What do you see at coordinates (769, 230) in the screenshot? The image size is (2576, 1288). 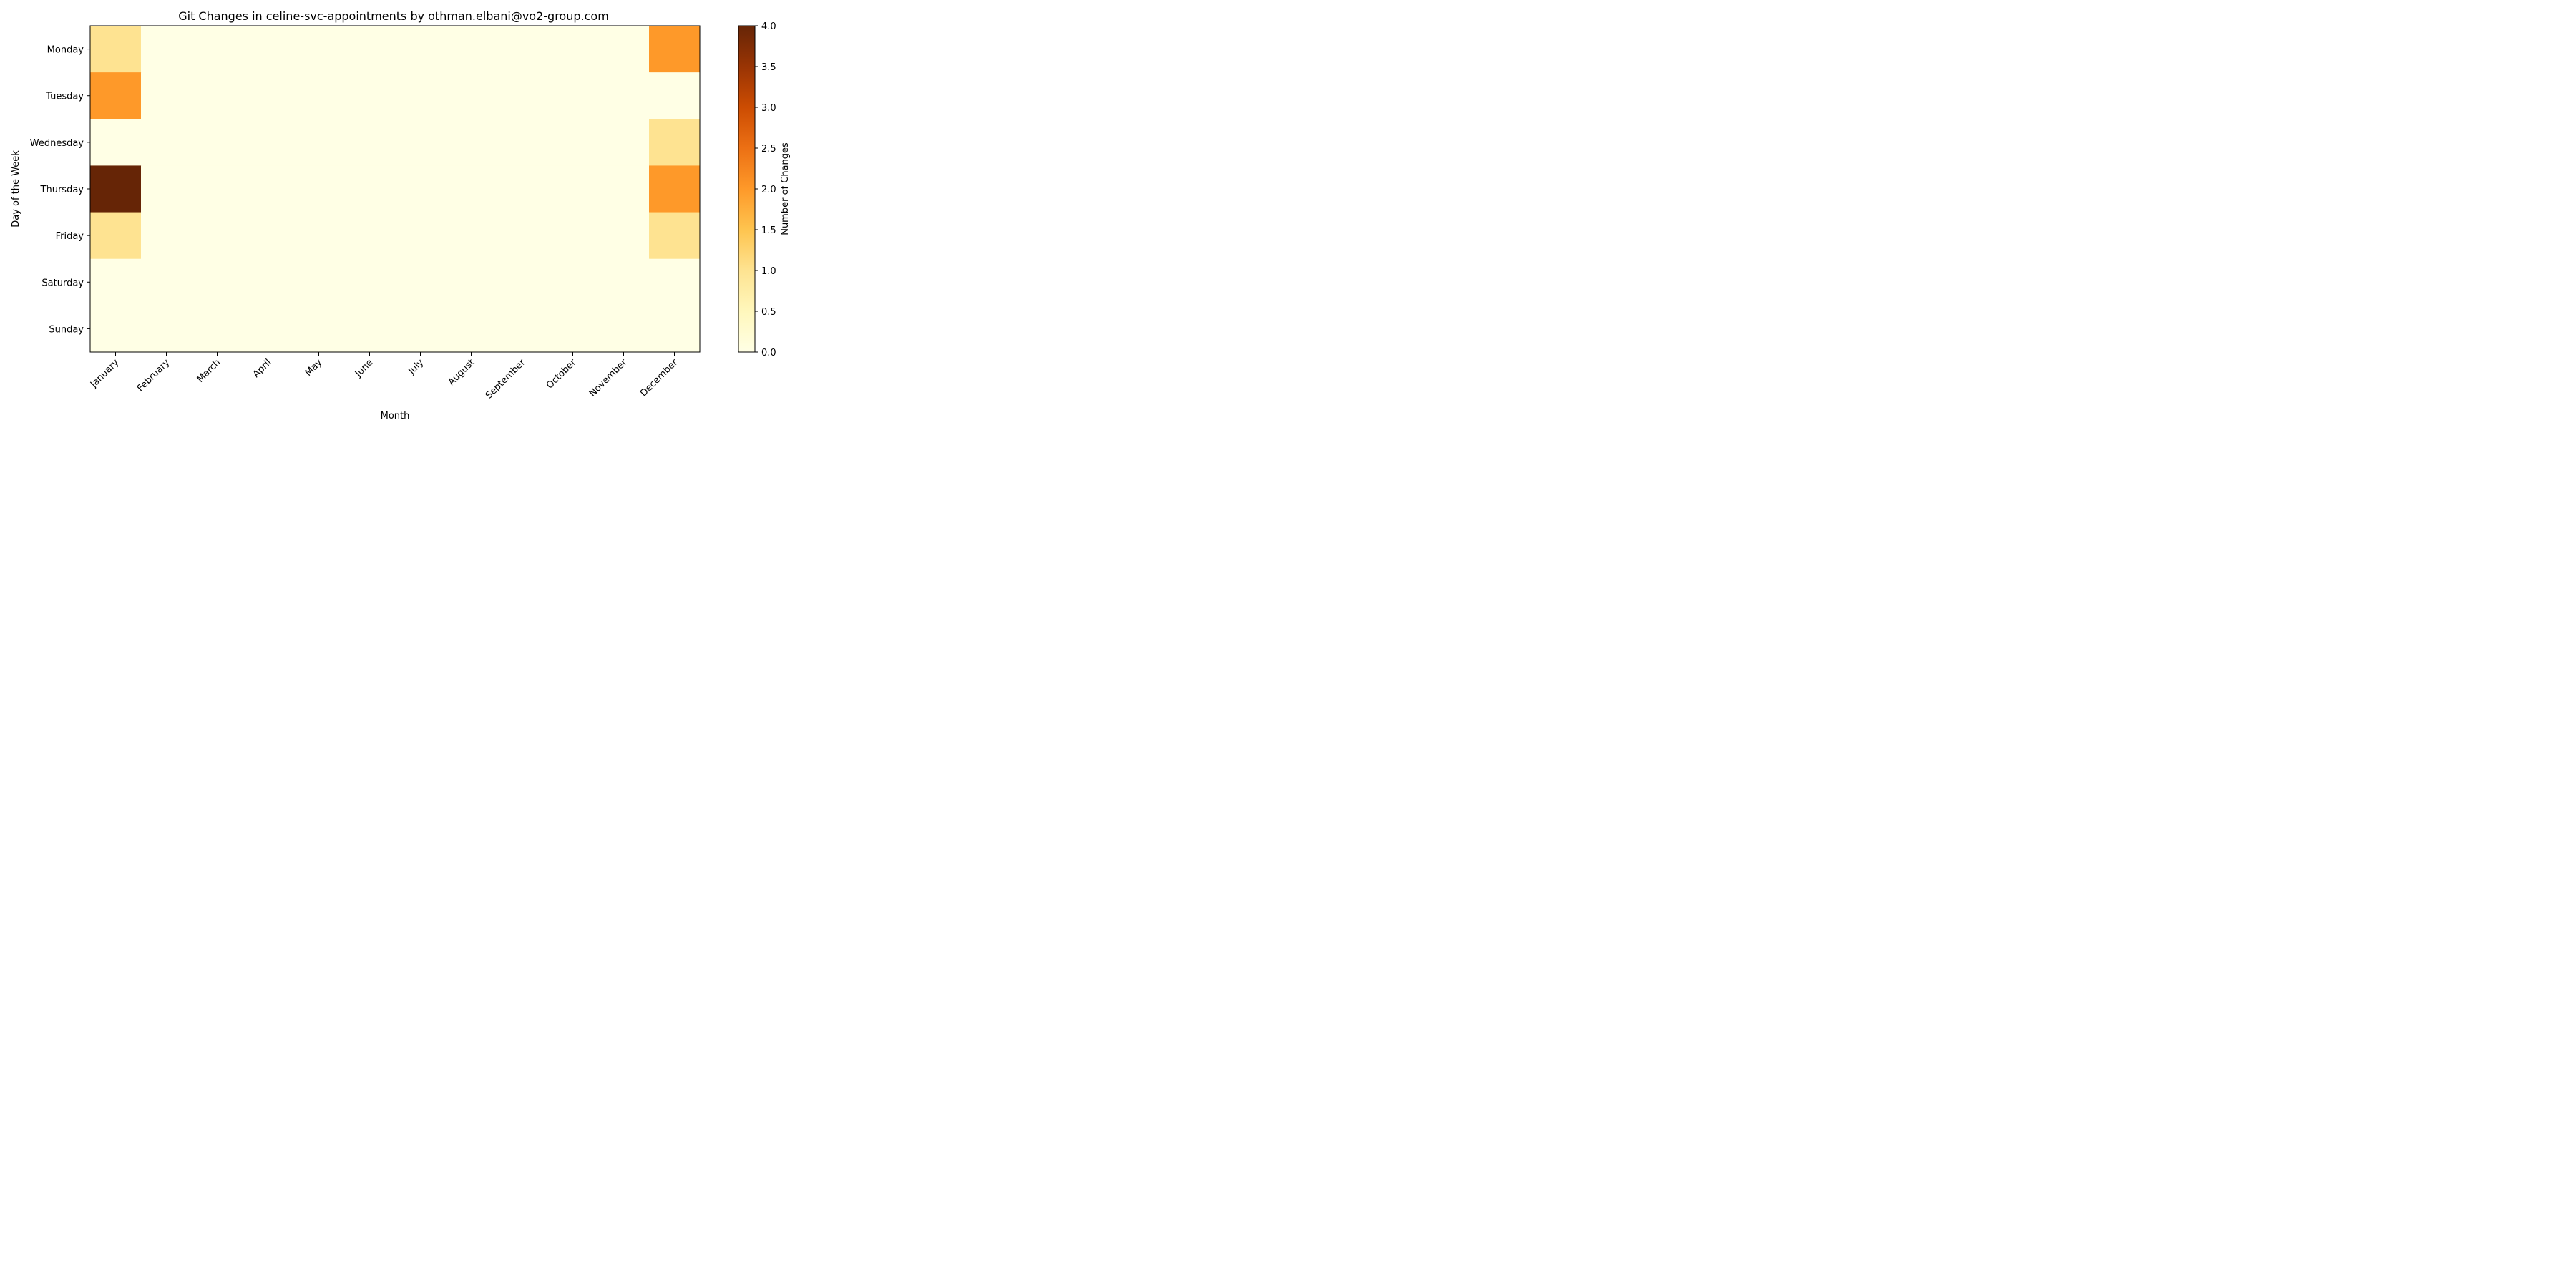 I see `colorbar-tick-label: 1.5` at bounding box center [769, 230].